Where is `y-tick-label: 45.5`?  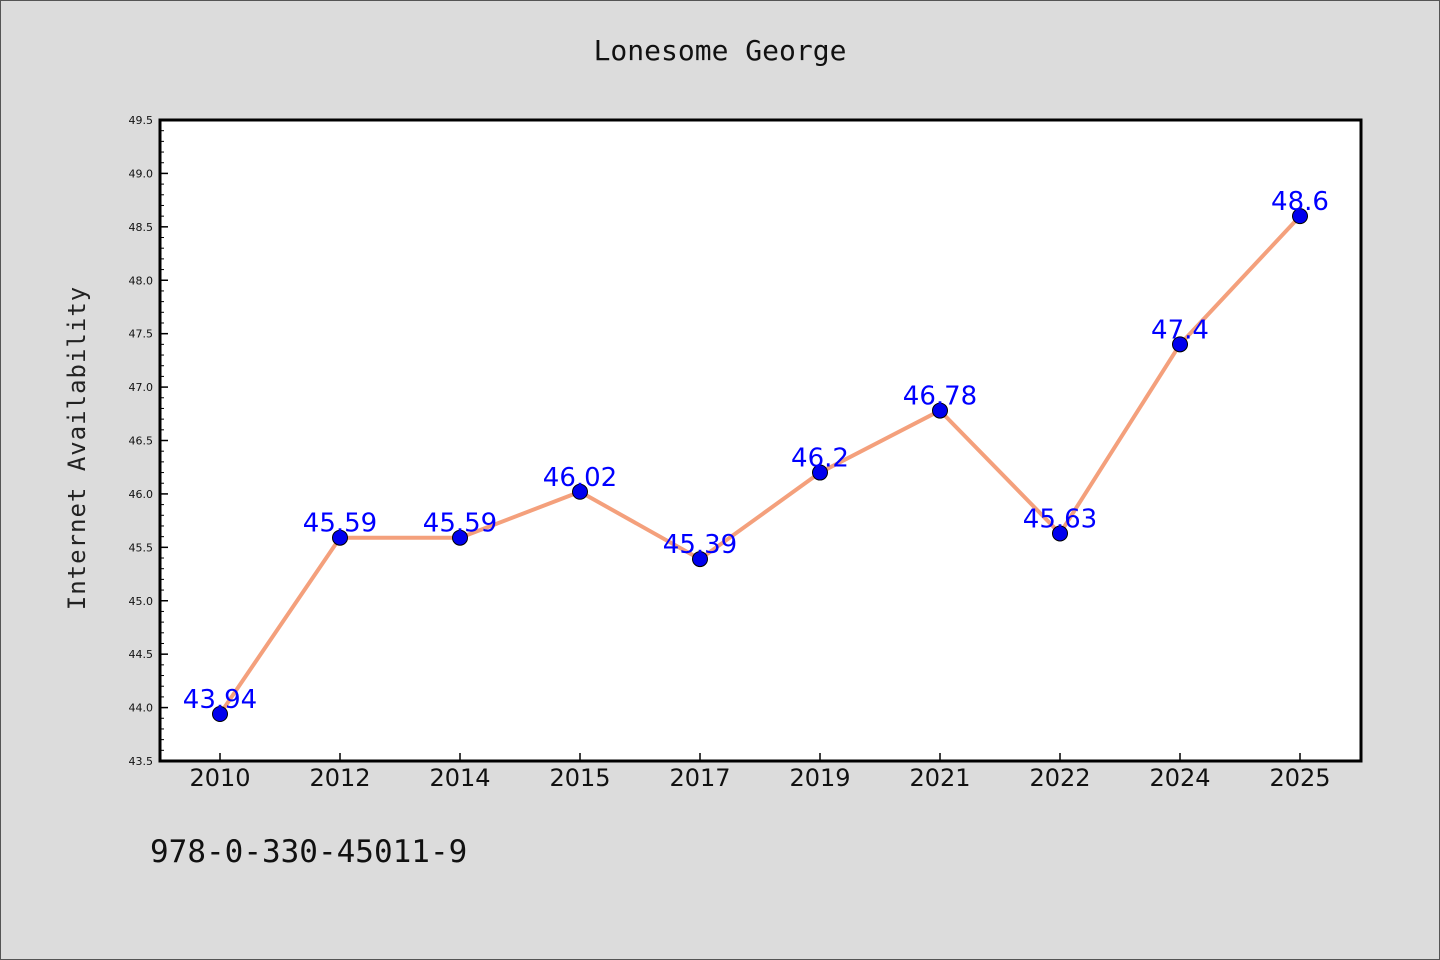 y-tick-label: 45.5 is located at coordinates (141, 547).